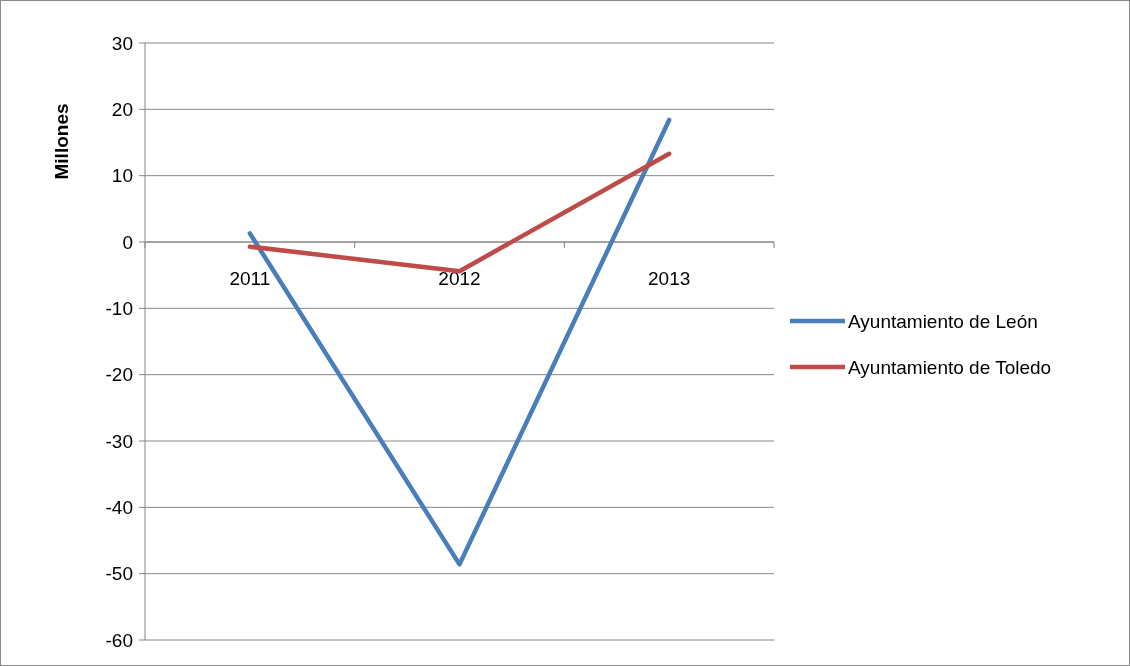 This screenshot has height=666, width=1130. What do you see at coordinates (459, 278) in the screenshot?
I see `x-tick-label: 2012` at bounding box center [459, 278].